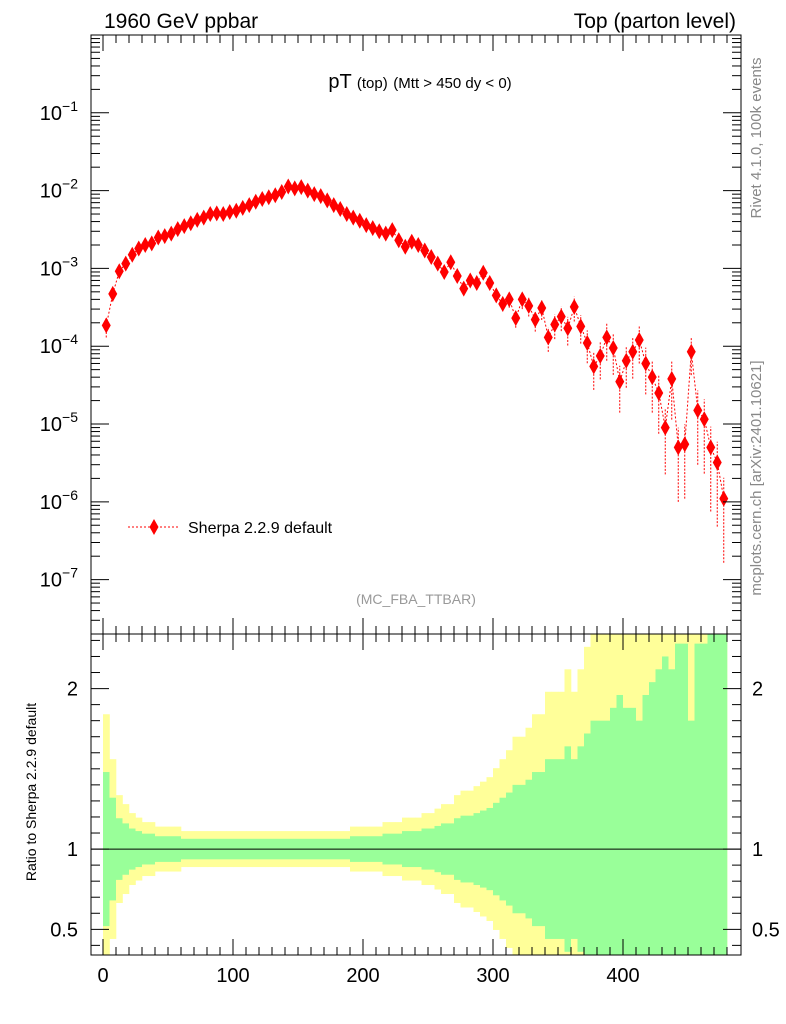 The image size is (786, 1024). What do you see at coordinates (59, 500) in the screenshot?
I see `y-tick-label: 10⁻⁶` at bounding box center [59, 500].